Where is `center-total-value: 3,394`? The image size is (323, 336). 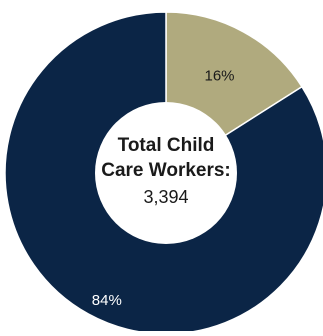 center-total-value: 3,394 is located at coordinates (165, 197).